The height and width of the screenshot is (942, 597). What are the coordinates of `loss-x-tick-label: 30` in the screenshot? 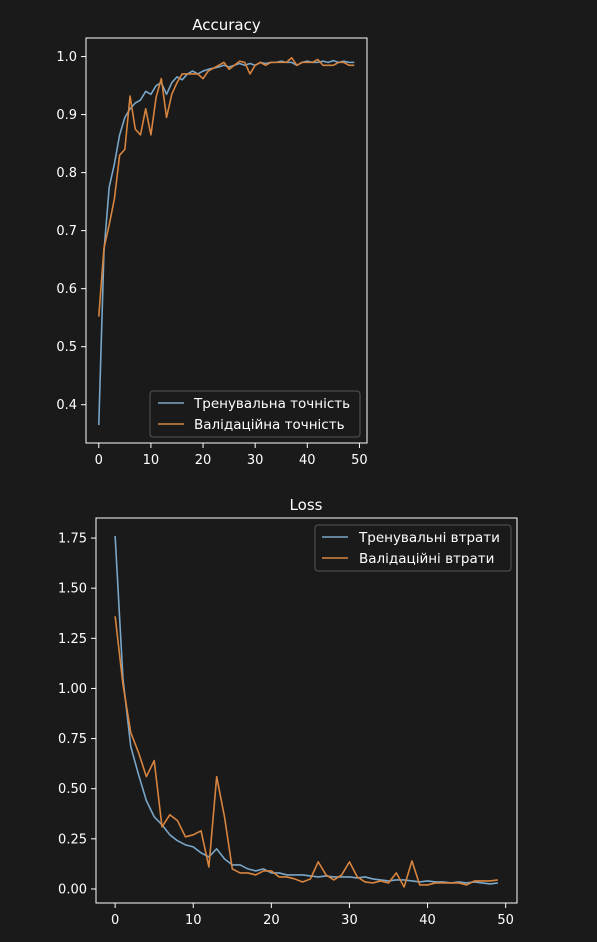 It's located at (349, 920).